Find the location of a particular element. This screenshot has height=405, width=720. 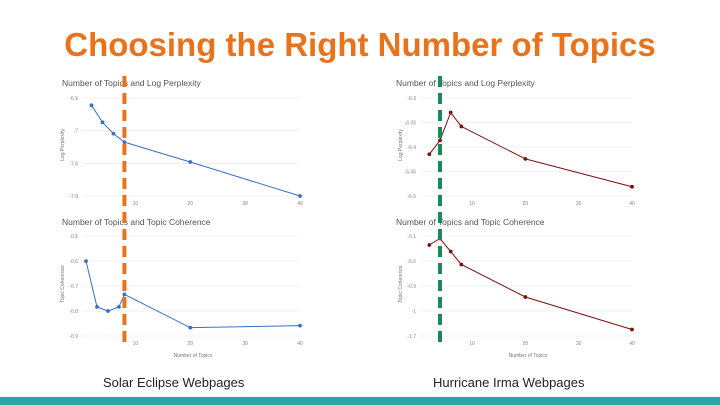

y-tick-label: -6.45 is located at coordinates (411, 173).